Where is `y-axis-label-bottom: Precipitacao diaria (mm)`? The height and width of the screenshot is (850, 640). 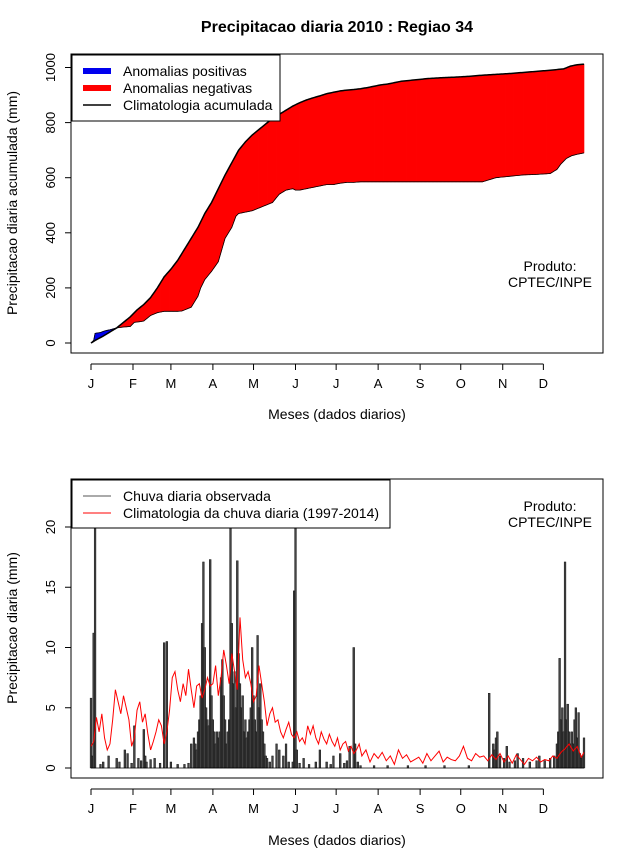
y-axis-label-bottom: Precipitacao diaria (mm) is located at coordinates (12, 628).